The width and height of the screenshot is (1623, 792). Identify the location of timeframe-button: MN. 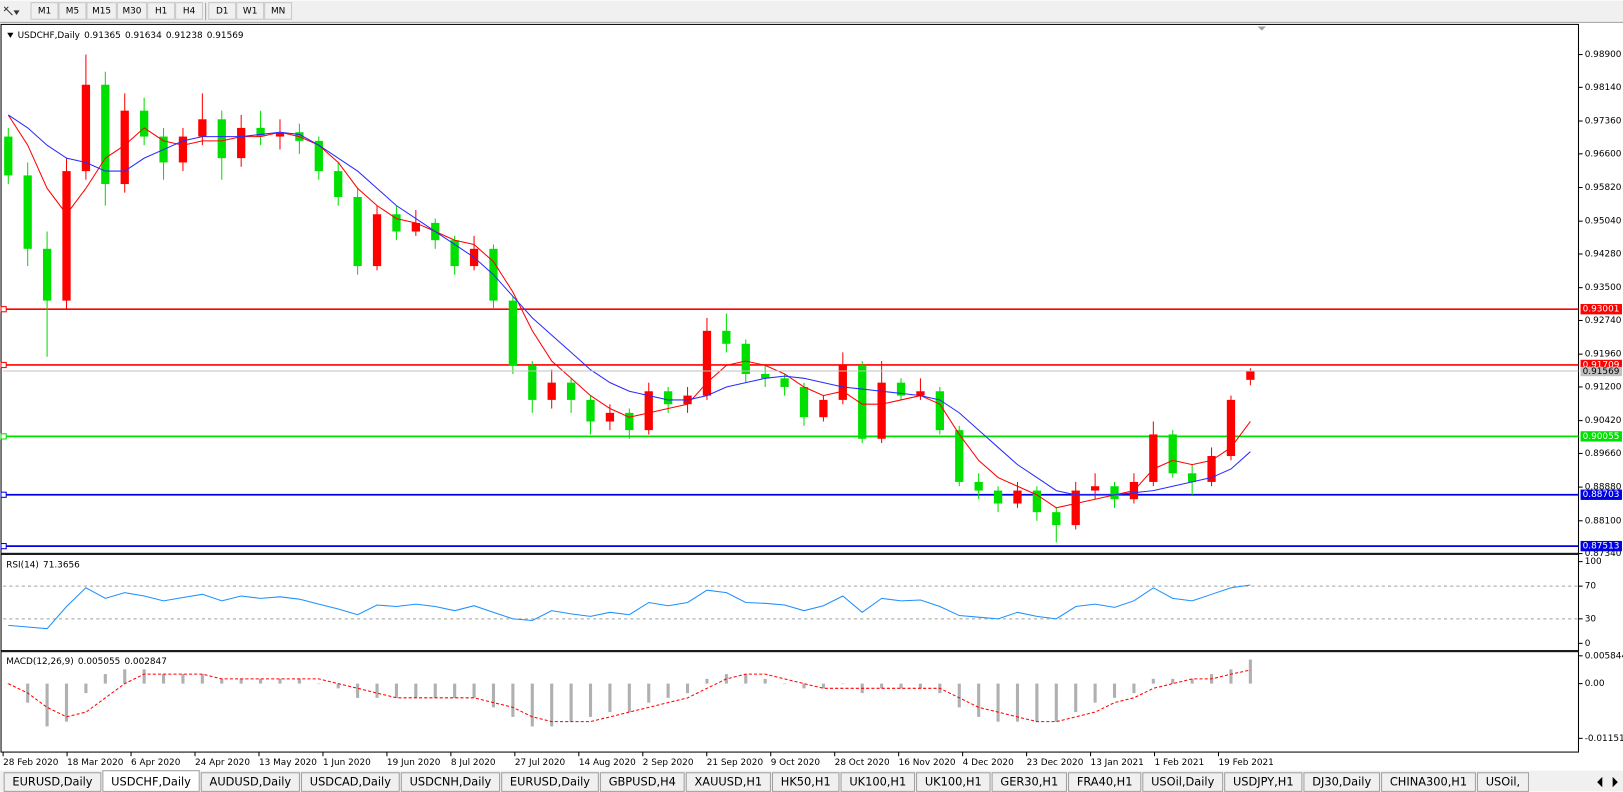
(278, 11).